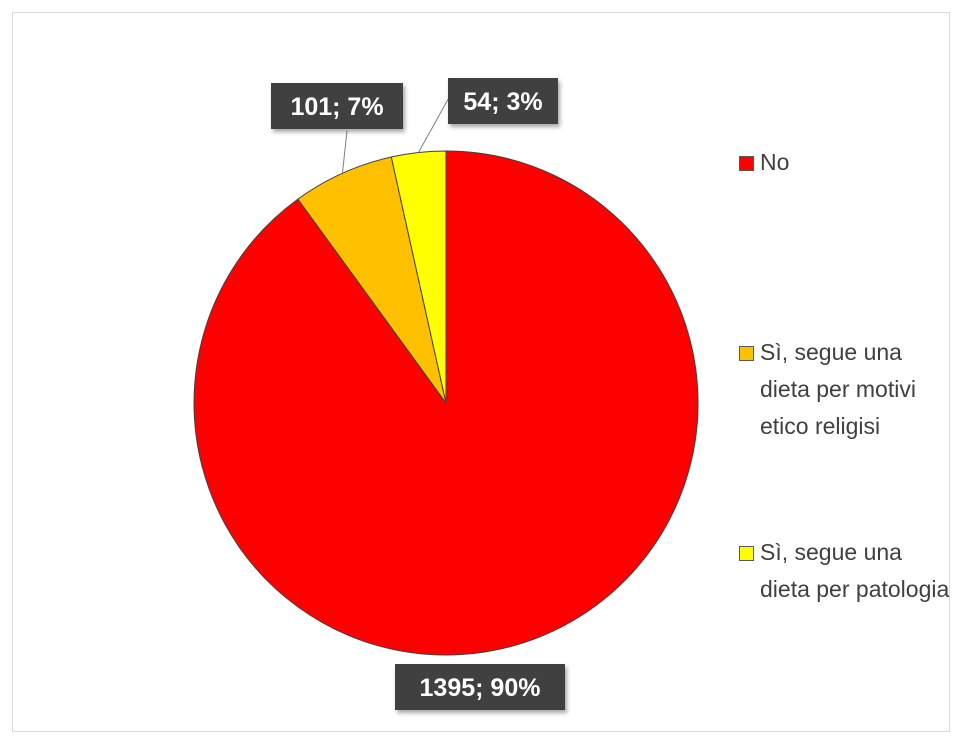  What do you see at coordinates (775, 162) in the screenshot?
I see `legend-label-no: No` at bounding box center [775, 162].